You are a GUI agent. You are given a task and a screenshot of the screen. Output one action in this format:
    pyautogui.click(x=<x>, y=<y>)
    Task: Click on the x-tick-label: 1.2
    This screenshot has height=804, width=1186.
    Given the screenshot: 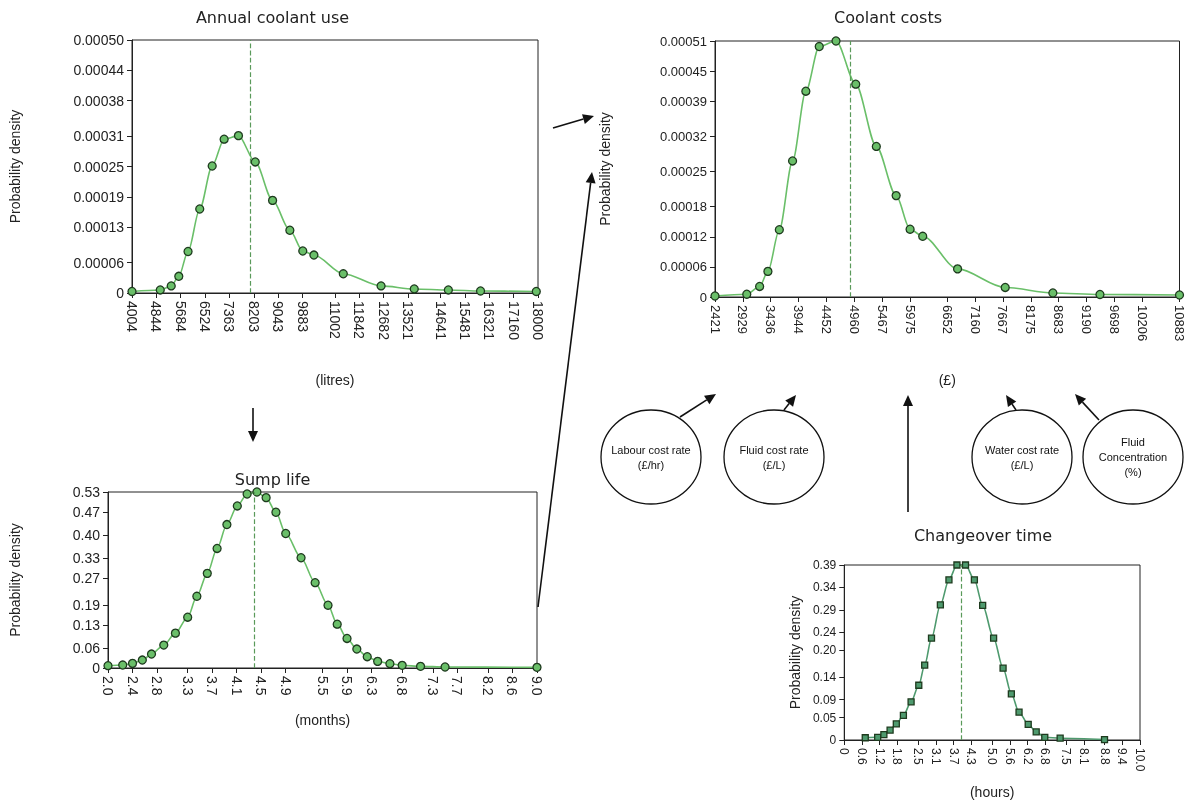 What is the action you would take?
    pyautogui.click(x=879, y=757)
    